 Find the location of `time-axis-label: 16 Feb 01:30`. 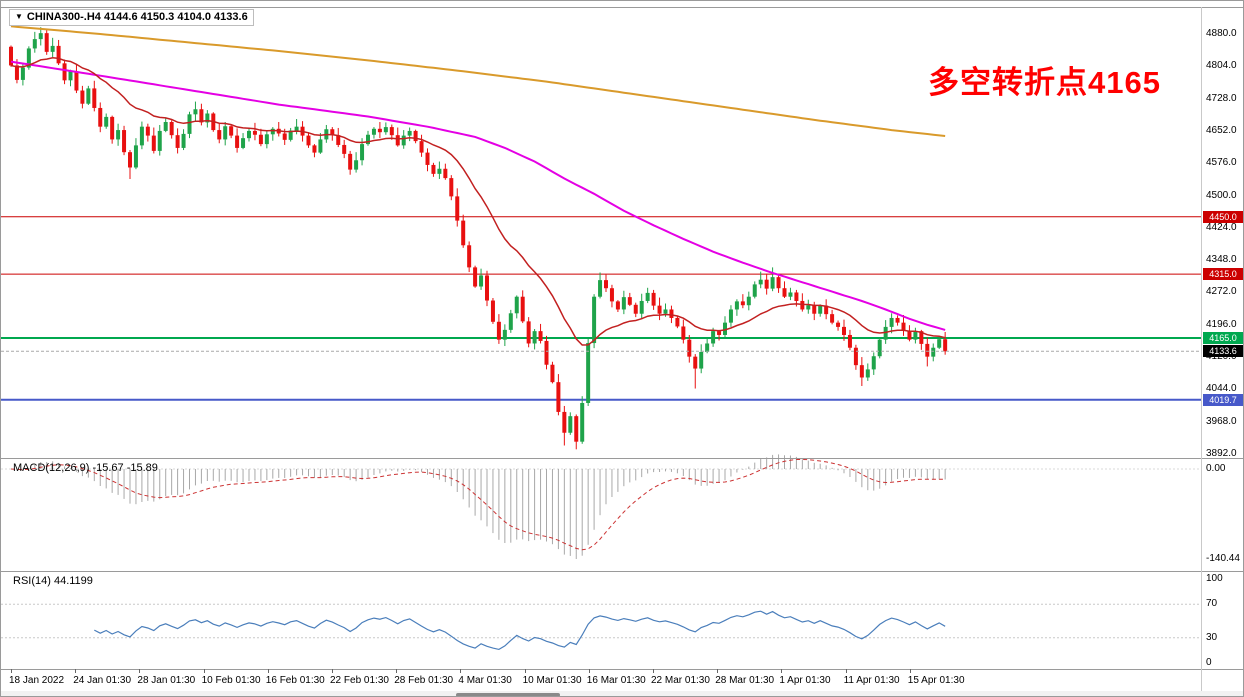

time-axis-label: 16 Feb 01:30 is located at coordinates (295, 680).